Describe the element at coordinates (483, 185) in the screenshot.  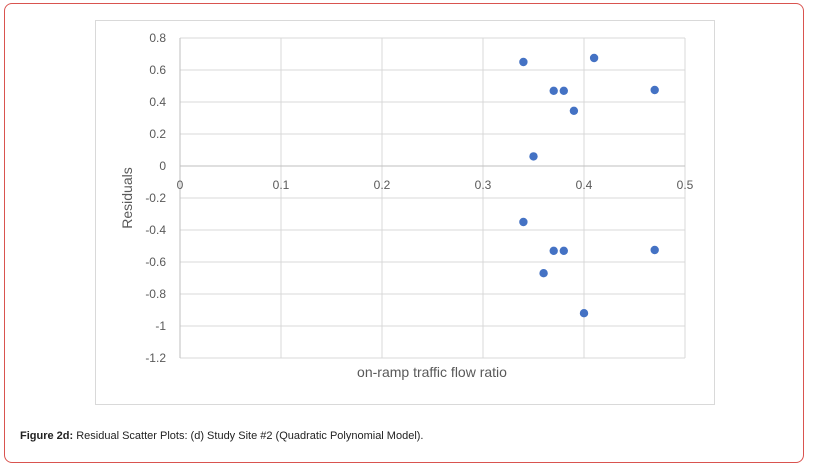
I see `x-tick-label: 0.3` at that location.